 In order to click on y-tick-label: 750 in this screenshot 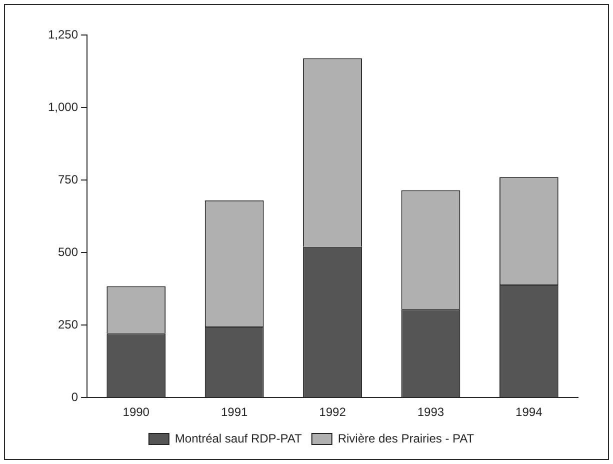, I will do `click(68, 179)`.